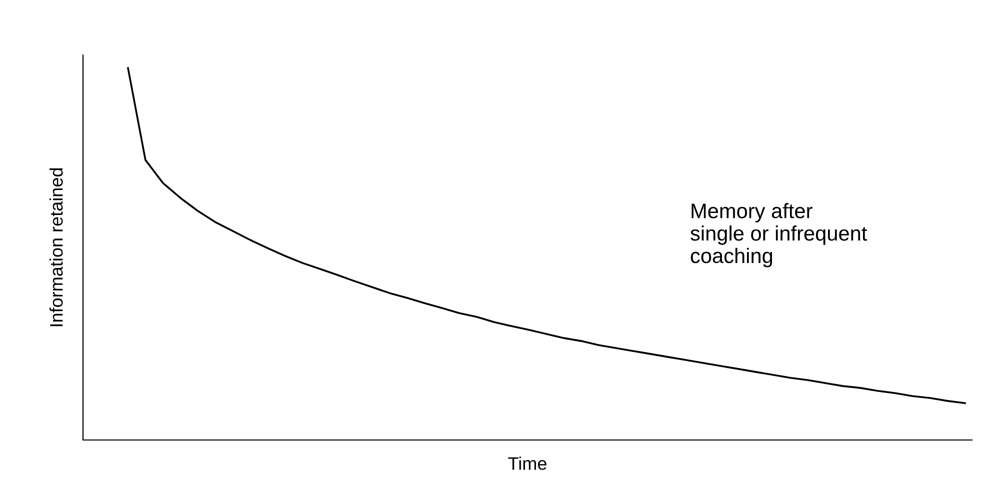  I want to click on y-axis-title: Information retained, so click(56, 247).